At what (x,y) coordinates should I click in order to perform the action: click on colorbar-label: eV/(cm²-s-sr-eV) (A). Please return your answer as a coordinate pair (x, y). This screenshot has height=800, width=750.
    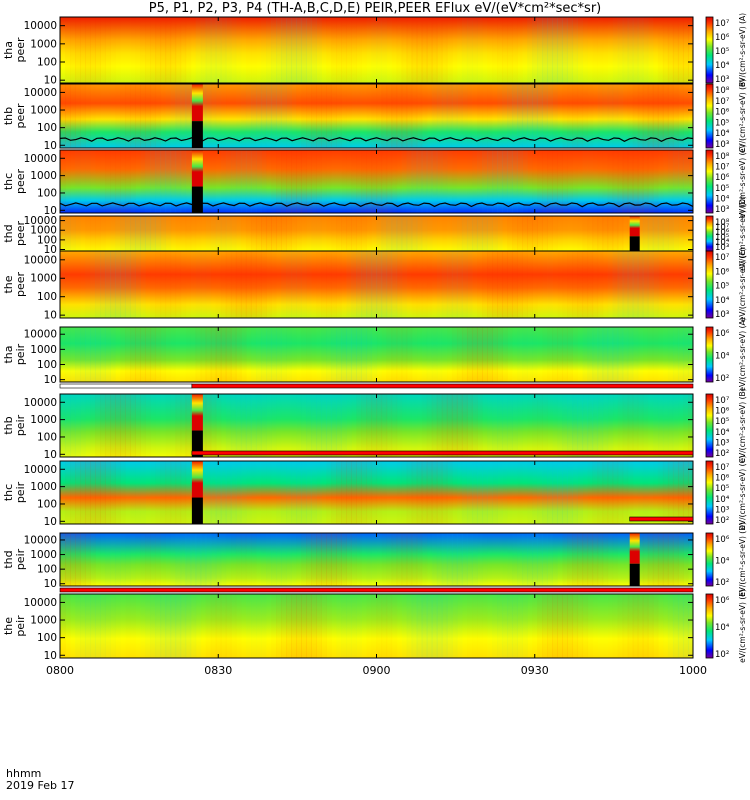
    Looking at the image, I should click on (742, 50).